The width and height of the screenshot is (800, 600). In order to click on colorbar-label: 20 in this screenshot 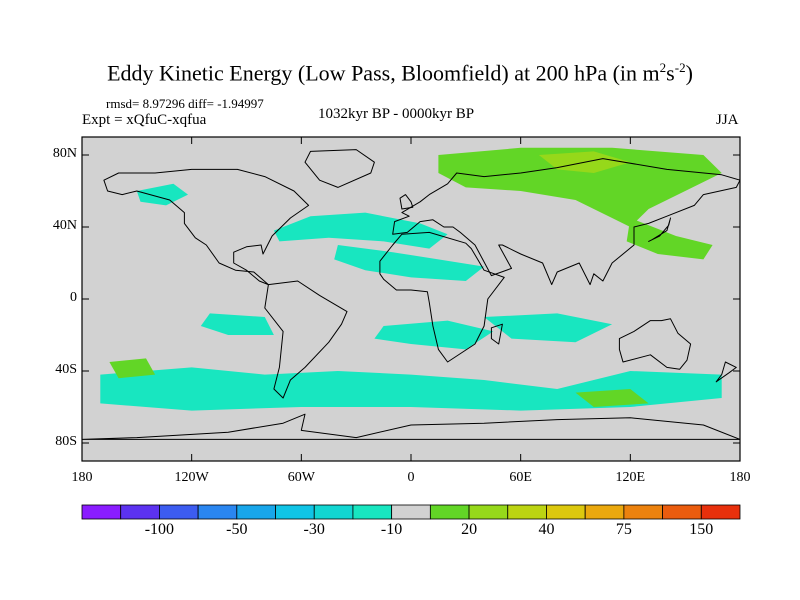, I will do `click(469, 529)`.